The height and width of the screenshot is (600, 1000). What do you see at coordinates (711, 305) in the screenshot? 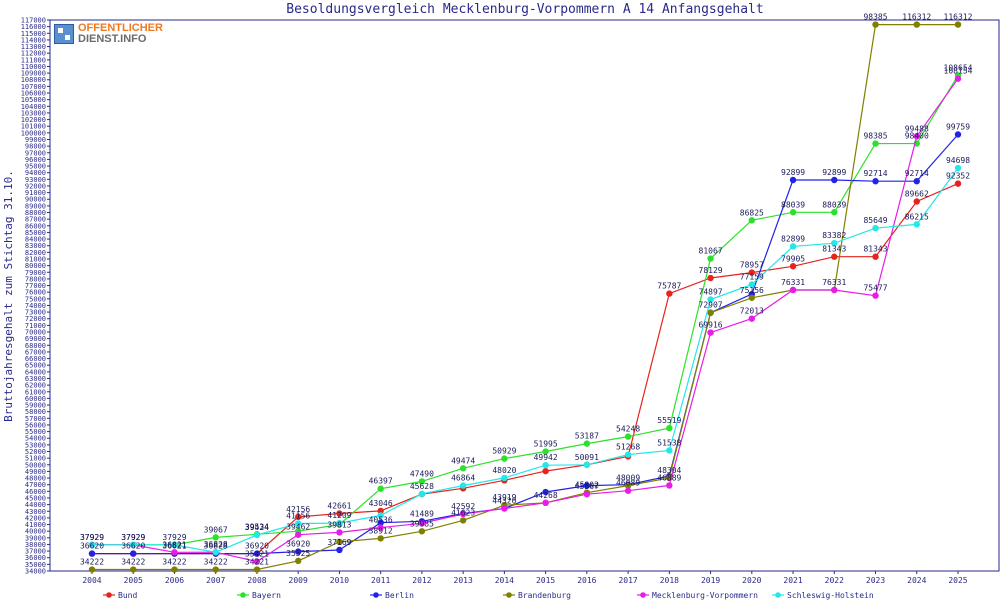
I see `data-label: 72907` at bounding box center [711, 305].